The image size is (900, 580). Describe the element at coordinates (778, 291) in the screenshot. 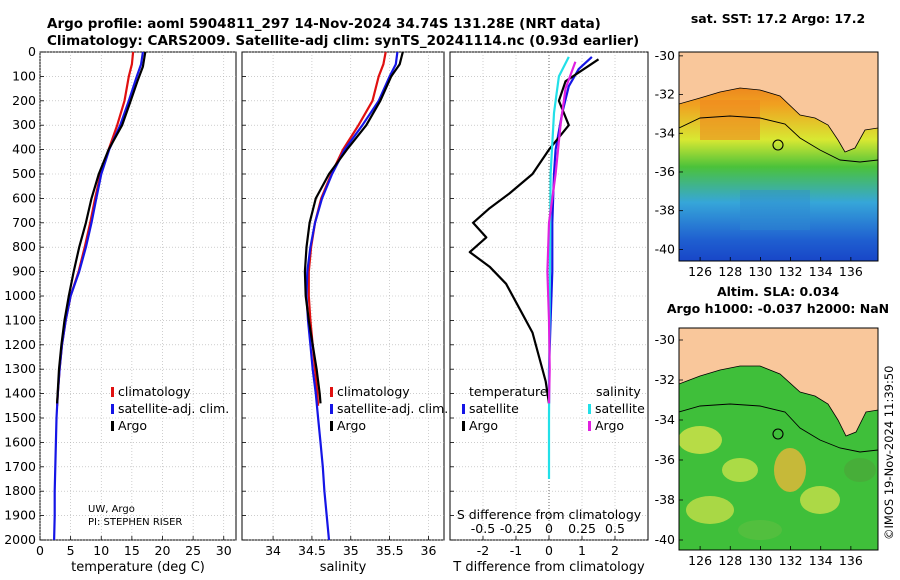

I see `sla-map-title-line1: Altim. SLA: 0.034` at that location.